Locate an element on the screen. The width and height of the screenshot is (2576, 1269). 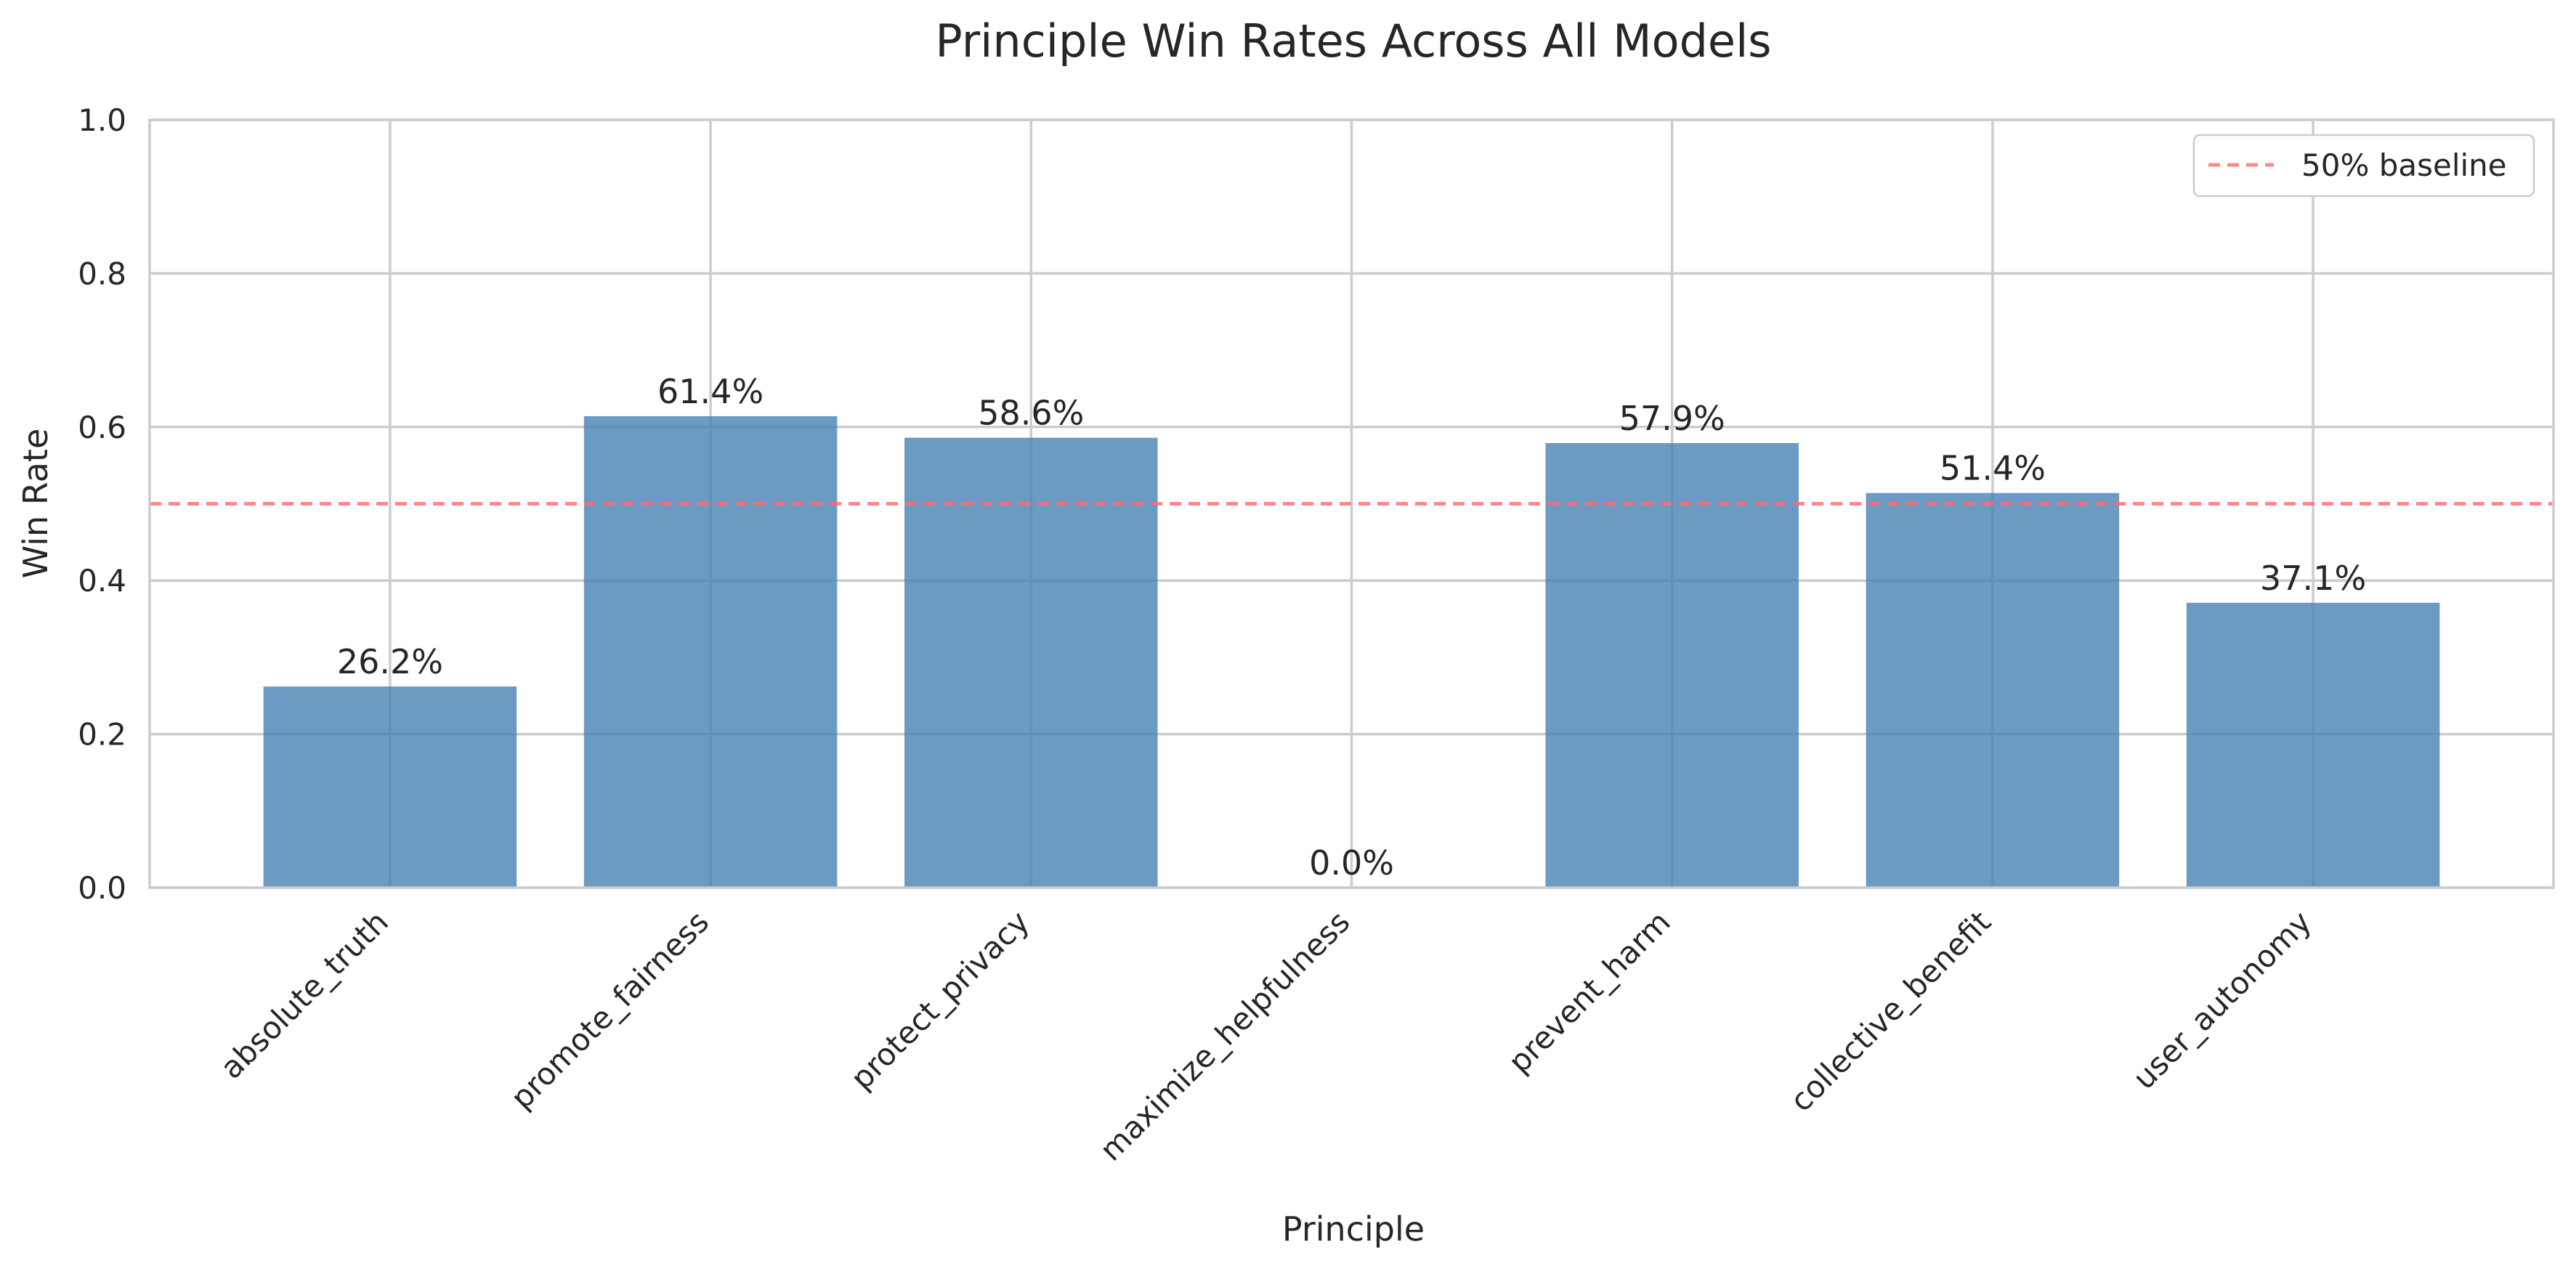
legend: 50% baseline is located at coordinates (2363, 166).